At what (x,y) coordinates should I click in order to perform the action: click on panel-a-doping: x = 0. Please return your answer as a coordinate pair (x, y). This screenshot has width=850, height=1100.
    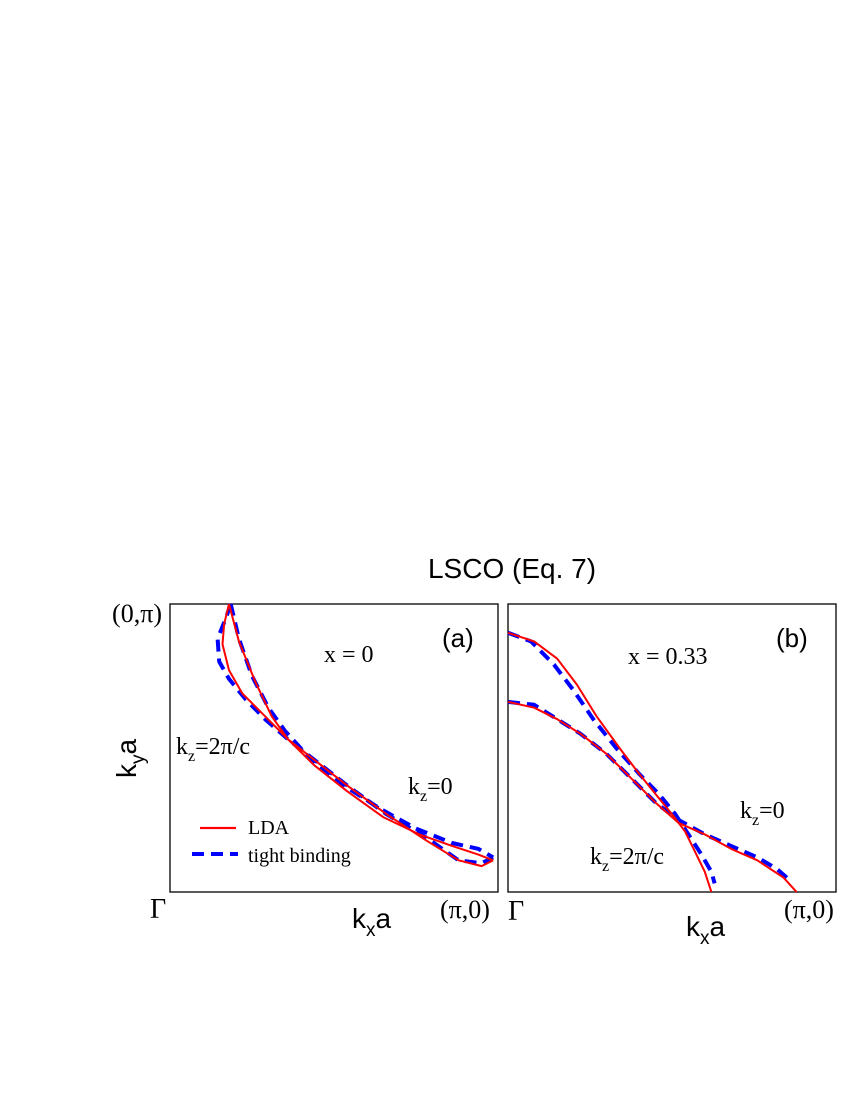
    Looking at the image, I should click on (349, 655).